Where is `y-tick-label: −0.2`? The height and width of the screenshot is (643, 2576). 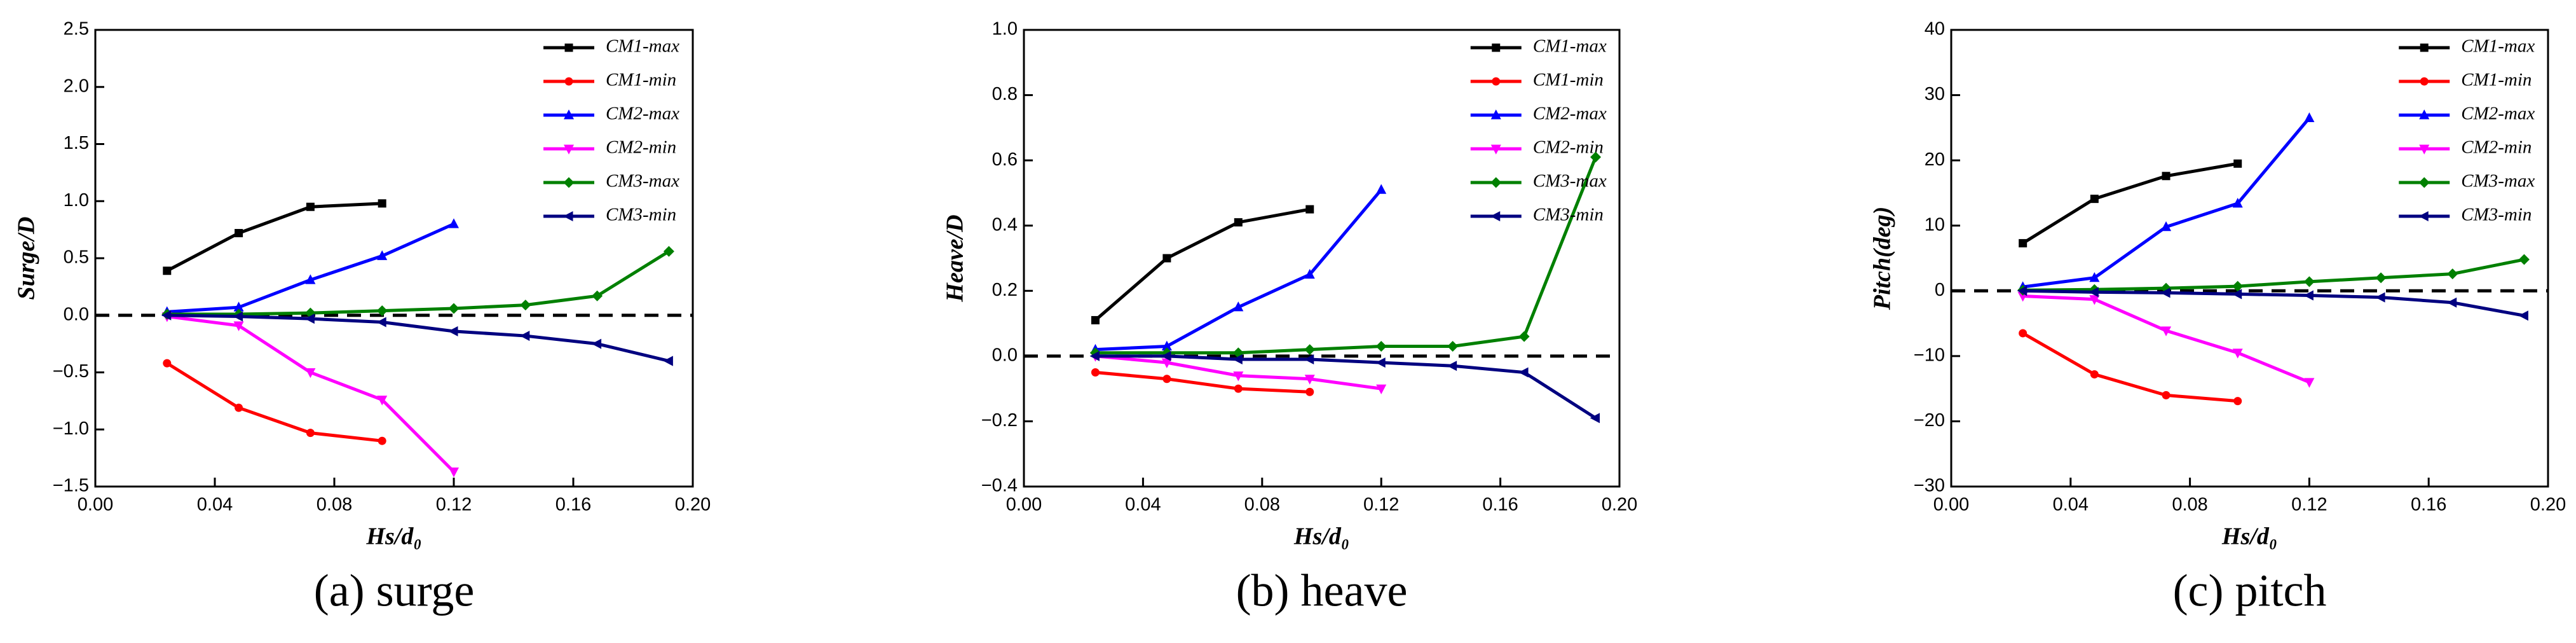 y-tick-label: −0.2 is located at coordinates (999, 420).